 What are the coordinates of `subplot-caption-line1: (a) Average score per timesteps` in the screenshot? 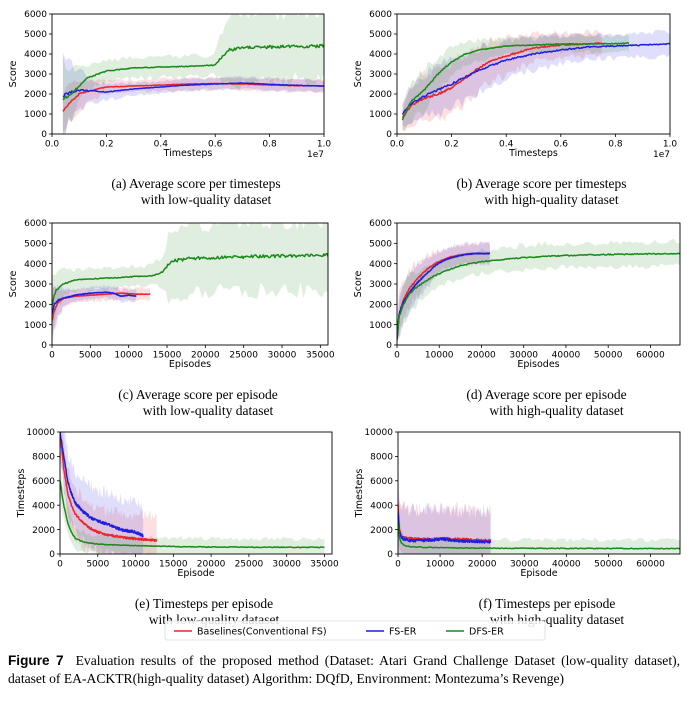 It's located at (195, 183).